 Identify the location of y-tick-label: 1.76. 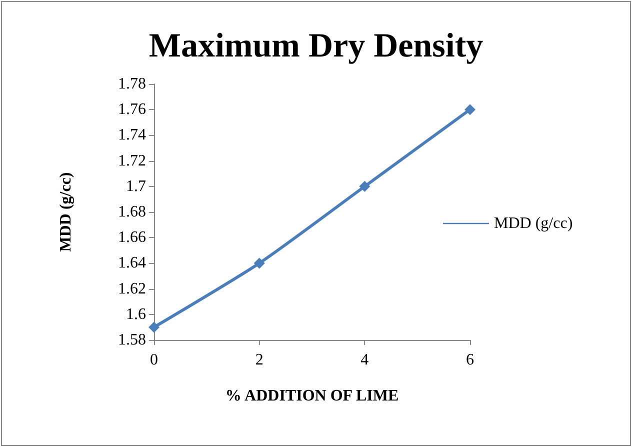
(132, 109).